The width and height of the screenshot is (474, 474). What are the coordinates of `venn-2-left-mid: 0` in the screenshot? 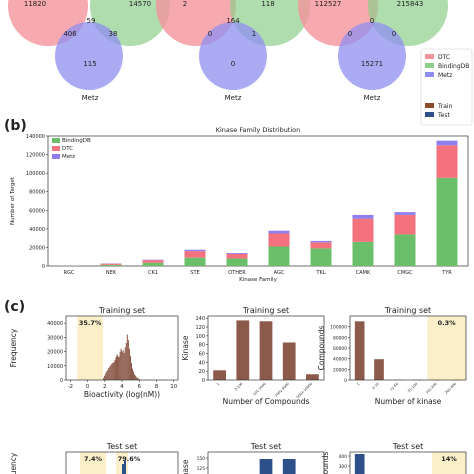 It's located at (210, 34).